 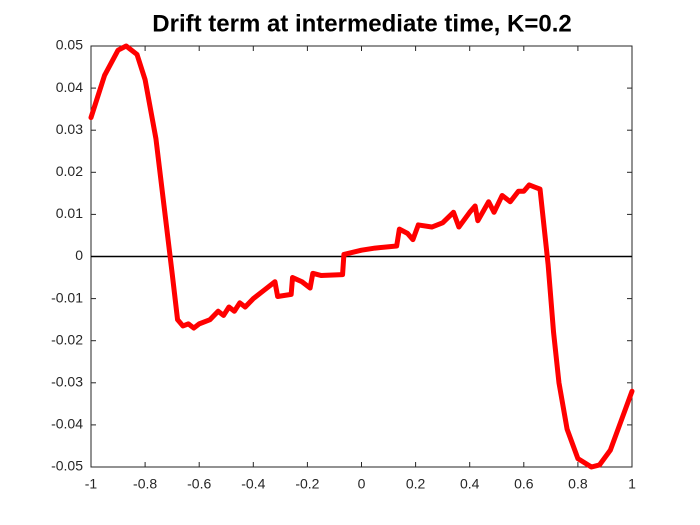 I want to click on y-tick-label: 0, so click(x=79, y=255).